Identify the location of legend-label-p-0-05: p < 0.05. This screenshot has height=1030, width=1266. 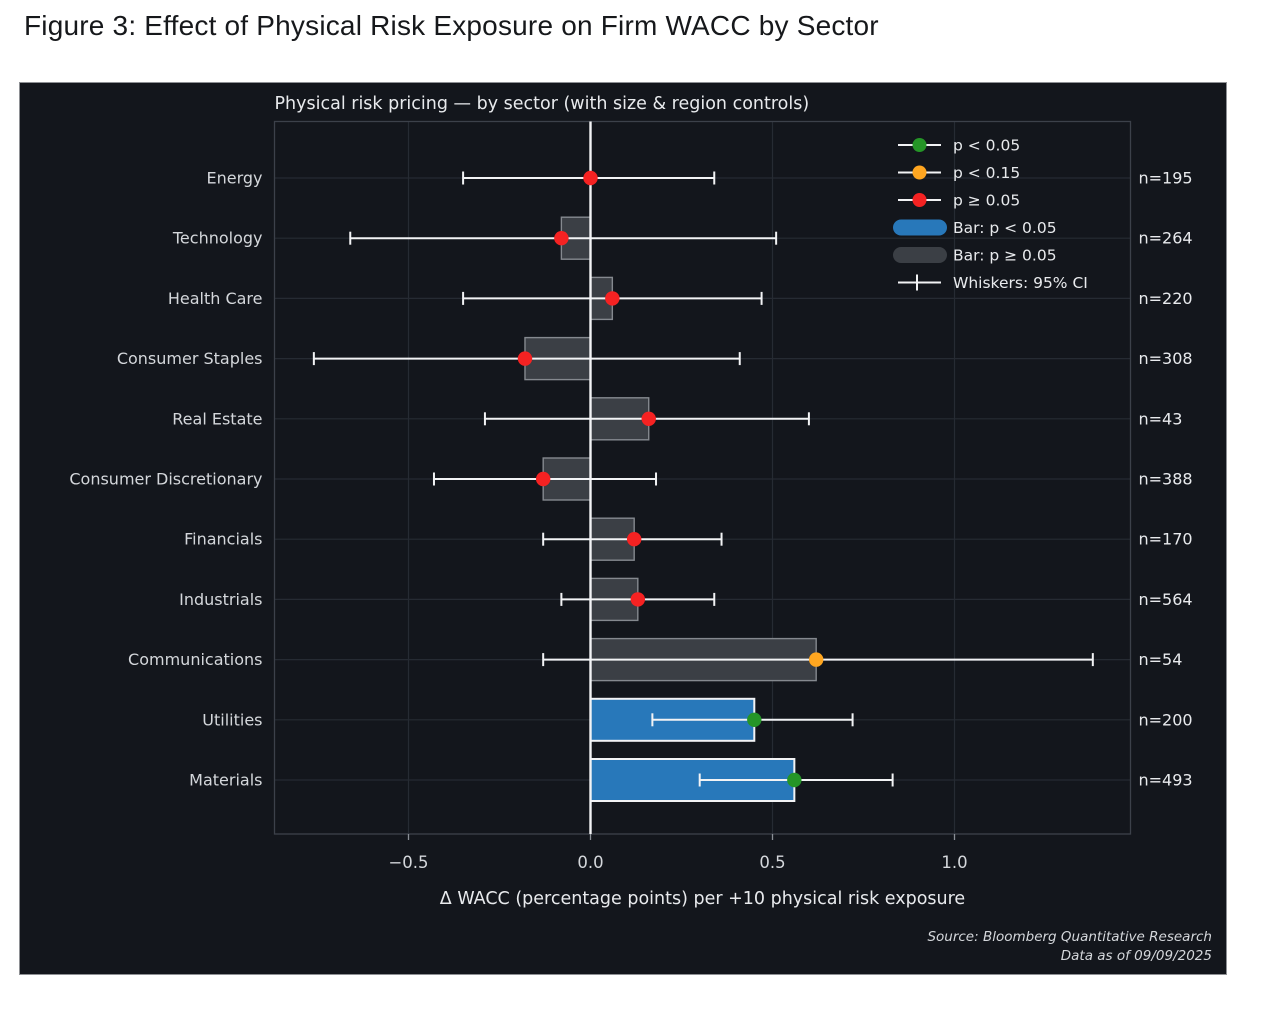
(986, 146).